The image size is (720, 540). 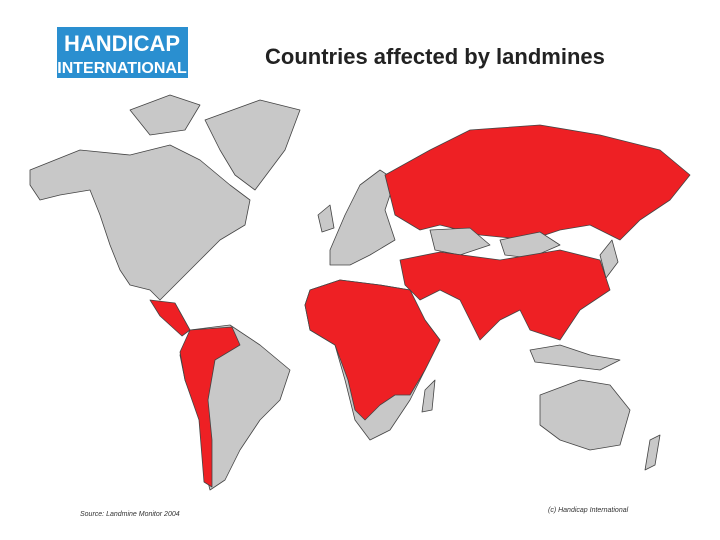 I want to click on arctic-islands, so click(x=165, y=115).